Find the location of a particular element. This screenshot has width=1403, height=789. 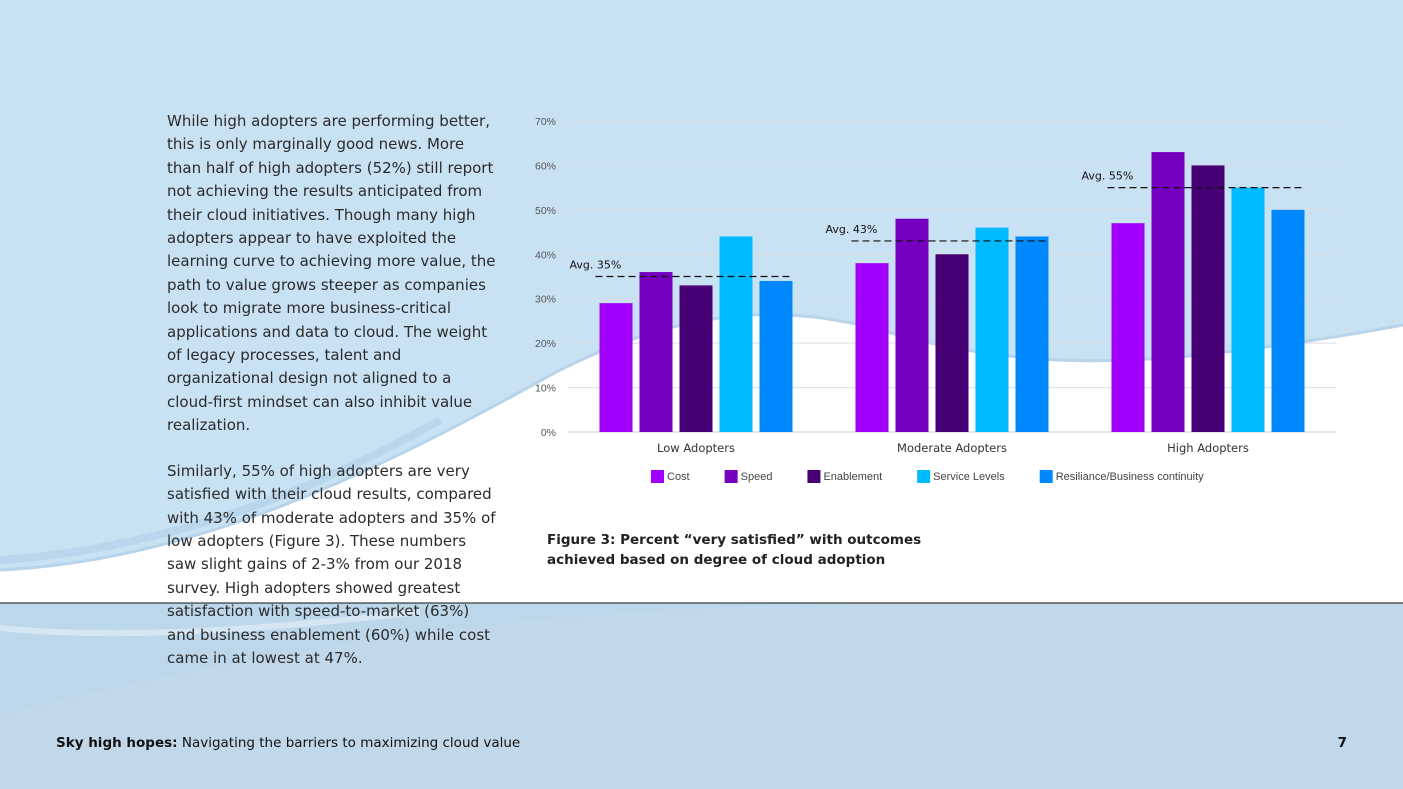

legend-label: Resiliance/Business continuity is located at coordinates (1130, 477).